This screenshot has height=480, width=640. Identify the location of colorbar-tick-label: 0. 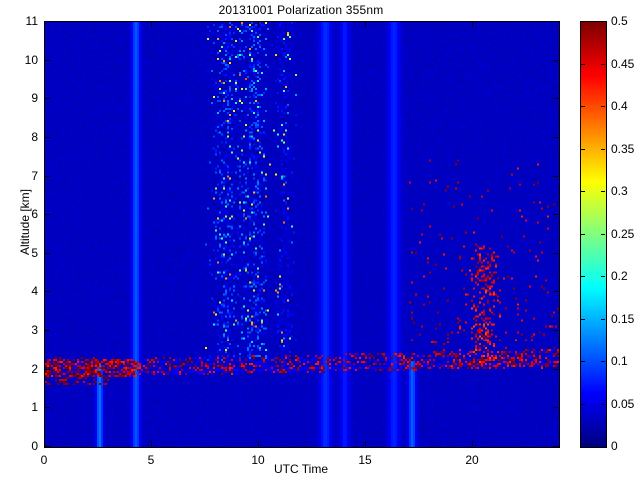
(614, 446).